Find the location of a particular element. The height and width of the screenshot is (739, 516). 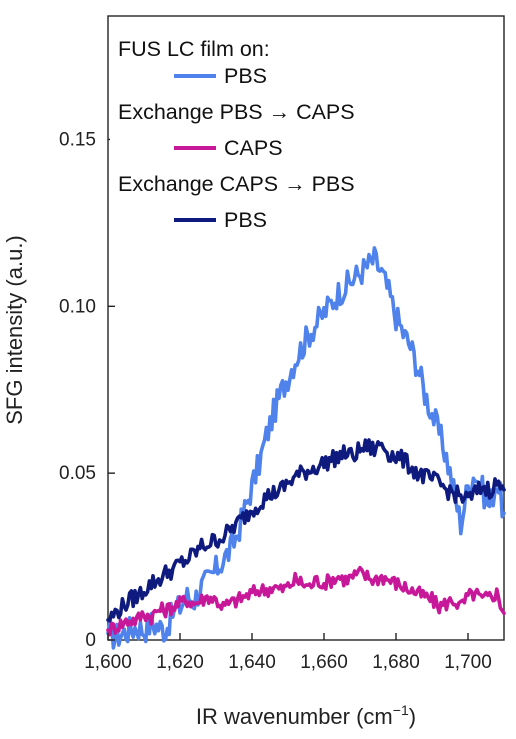

x-tick-label: 1,600 is located at coordinates (108, 662).